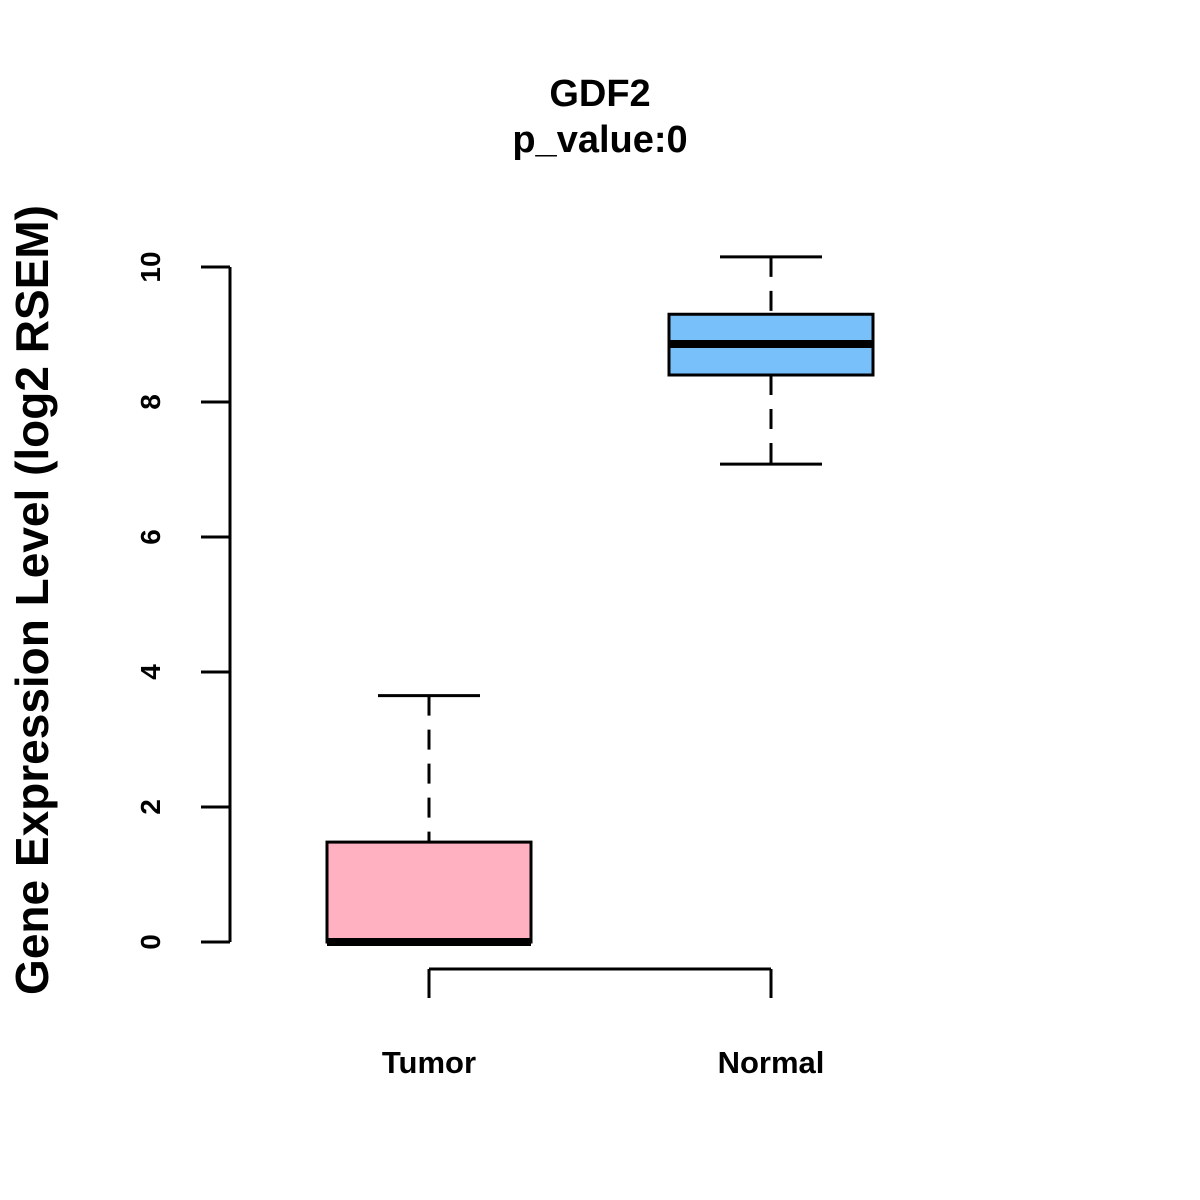 This screenshot has width=1200, height=1200. Describe the element at coordinates (150, 942) in the screenshot. I see `y-tick-label: 0` at that location.